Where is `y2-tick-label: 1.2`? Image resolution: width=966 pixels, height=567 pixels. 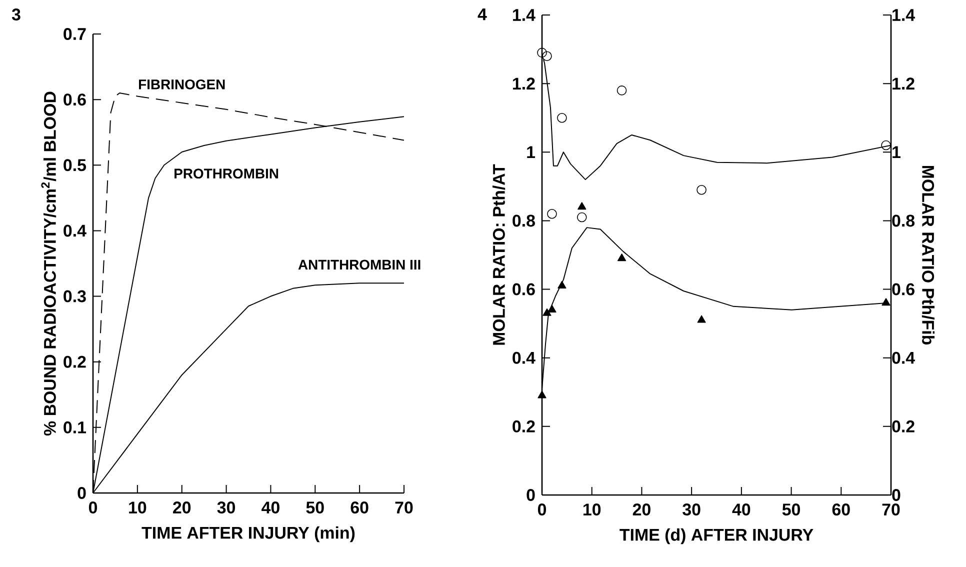
y2-tick-label: 1.2 is located at coordinates (903, 84).